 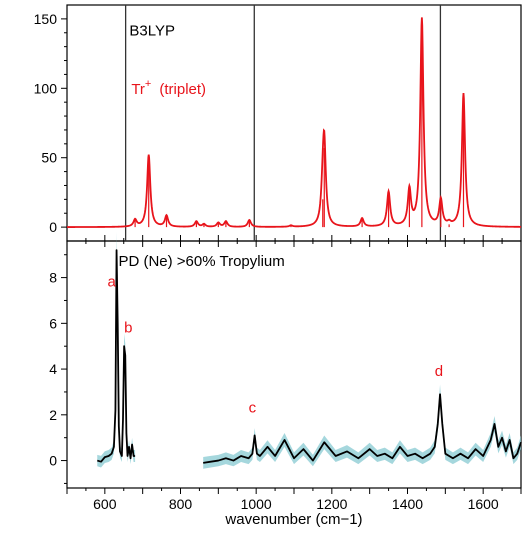 I want to click on y-tick-label: 150, so click(x=46, y=19).